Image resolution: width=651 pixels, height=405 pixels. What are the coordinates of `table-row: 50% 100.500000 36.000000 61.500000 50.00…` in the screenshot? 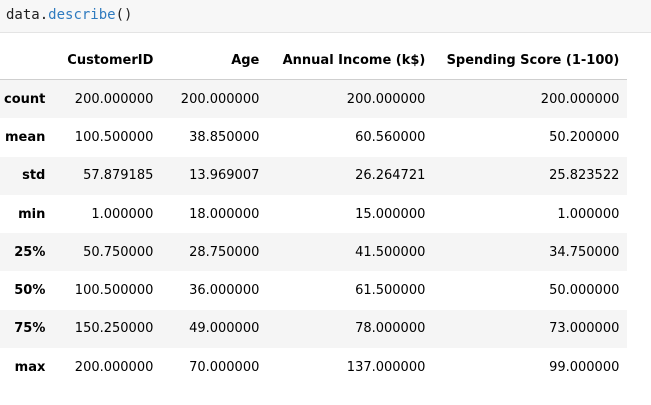 It's located at (314, 290).